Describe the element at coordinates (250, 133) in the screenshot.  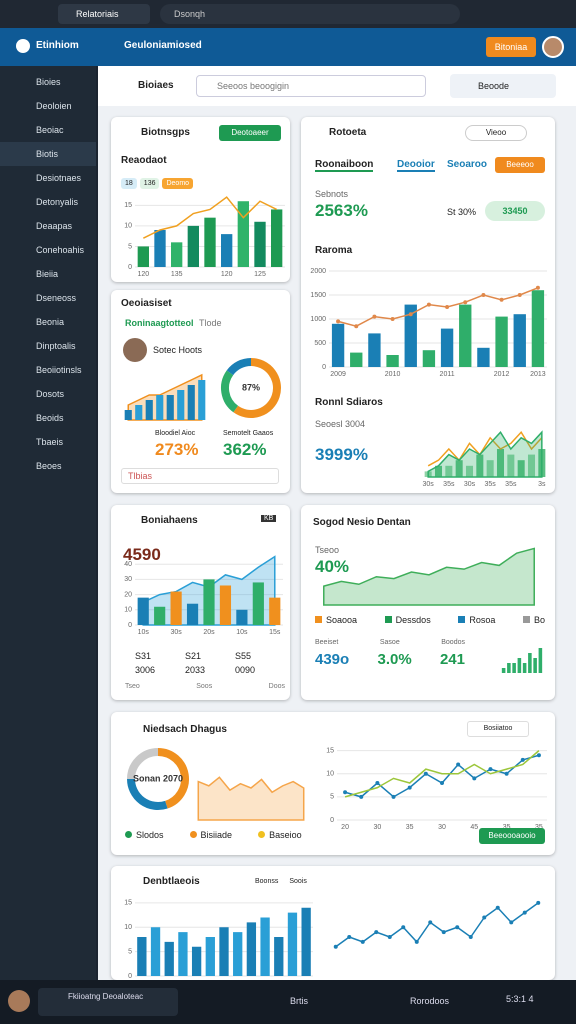
I see `button: Deotoaeer` at that location.